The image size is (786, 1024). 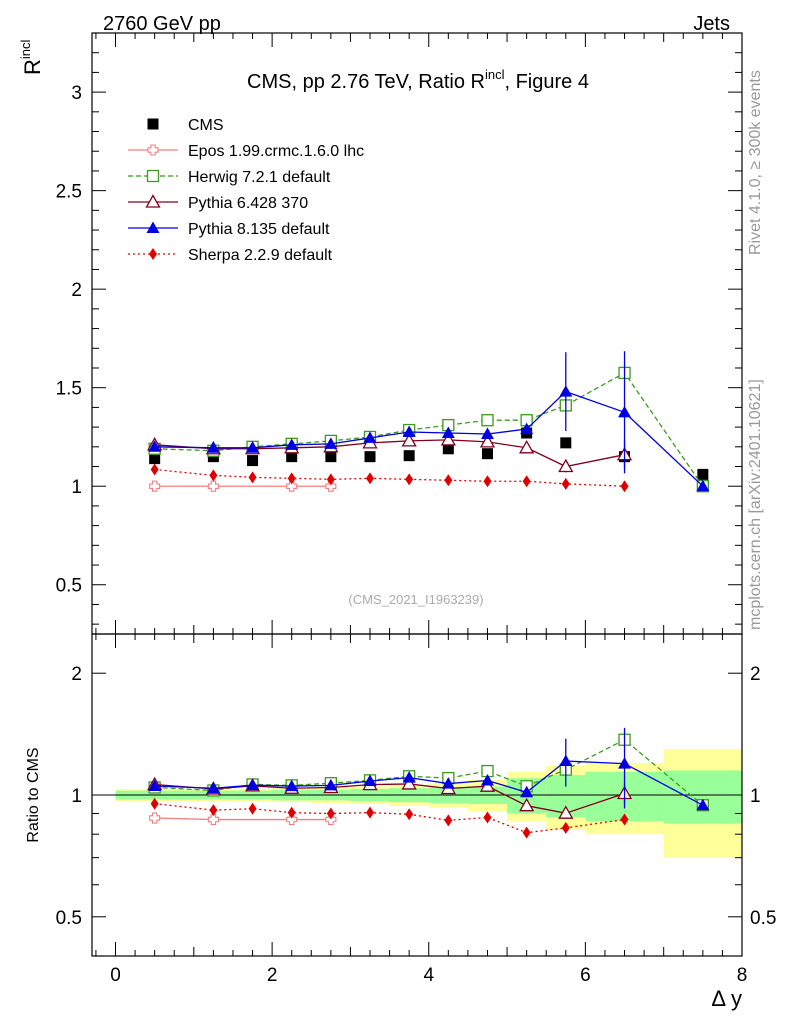 I want to click on ratio-y-tick-label-right: 1, so click(x=755, y=796).